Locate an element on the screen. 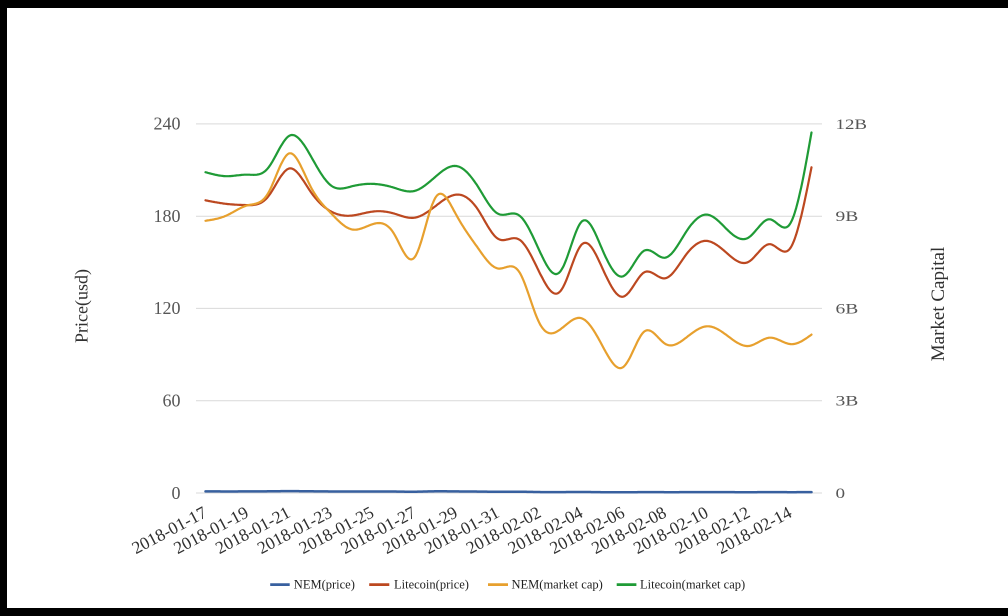 This screenshot has width=1008, height=616. svg-text: NEM(price) is located at coordinates (324, 584).